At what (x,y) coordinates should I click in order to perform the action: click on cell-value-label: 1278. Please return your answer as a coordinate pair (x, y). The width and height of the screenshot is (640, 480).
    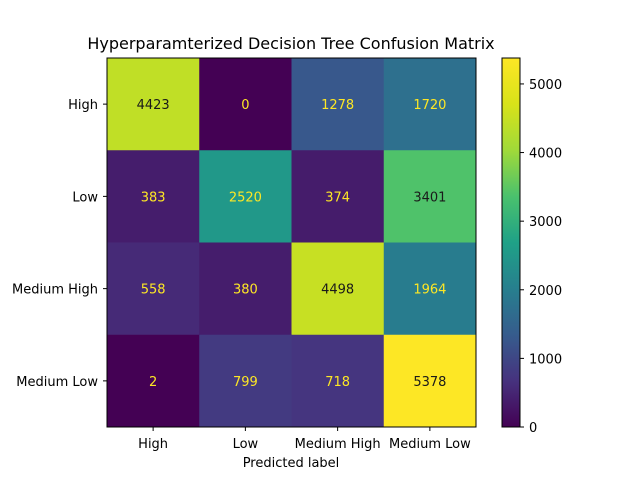
    Looking at the image, I should click on (337, 105).